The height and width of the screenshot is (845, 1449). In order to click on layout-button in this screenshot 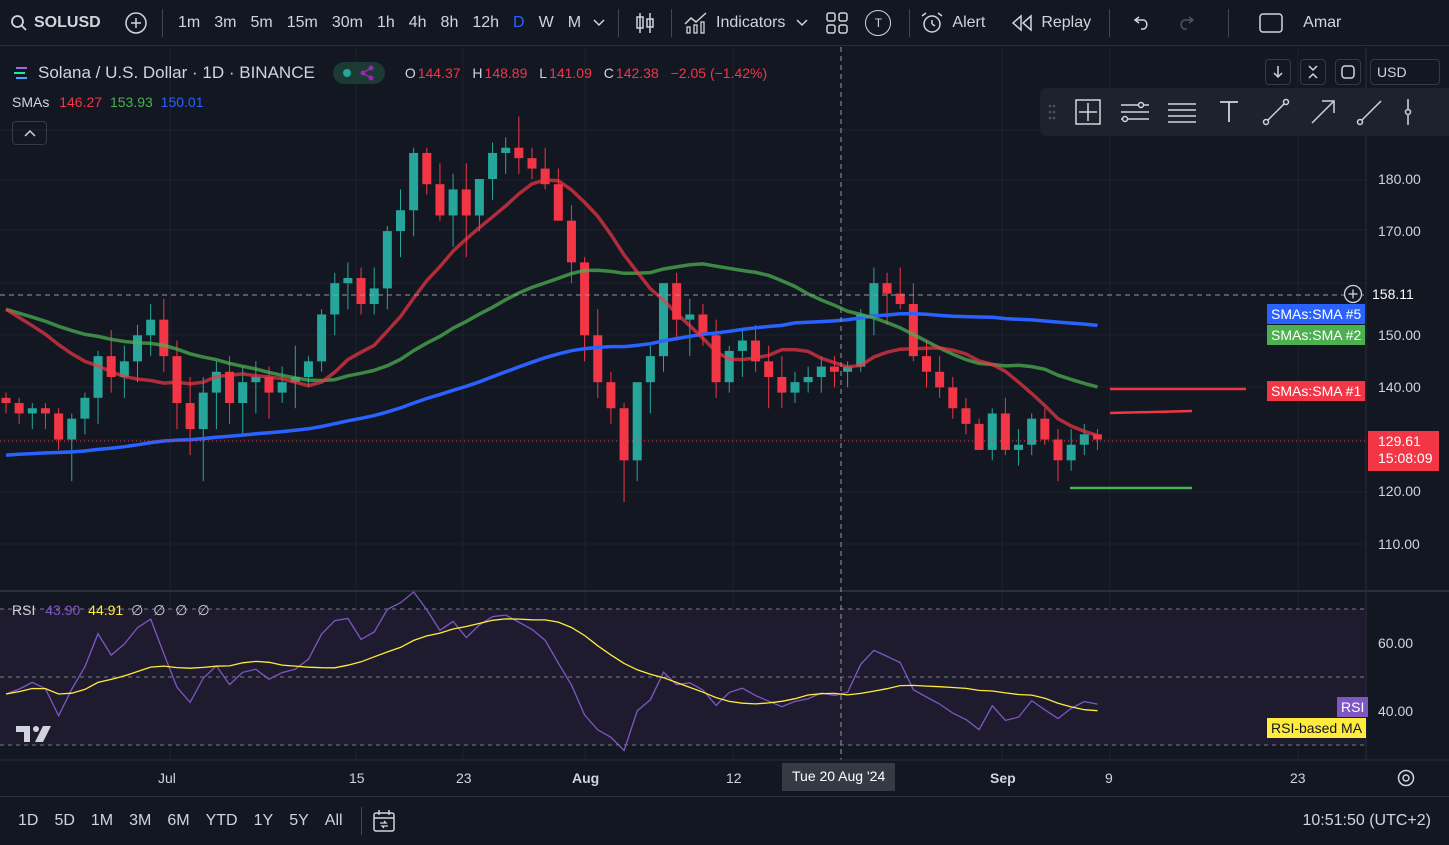, I will do `click(837, 23)`.